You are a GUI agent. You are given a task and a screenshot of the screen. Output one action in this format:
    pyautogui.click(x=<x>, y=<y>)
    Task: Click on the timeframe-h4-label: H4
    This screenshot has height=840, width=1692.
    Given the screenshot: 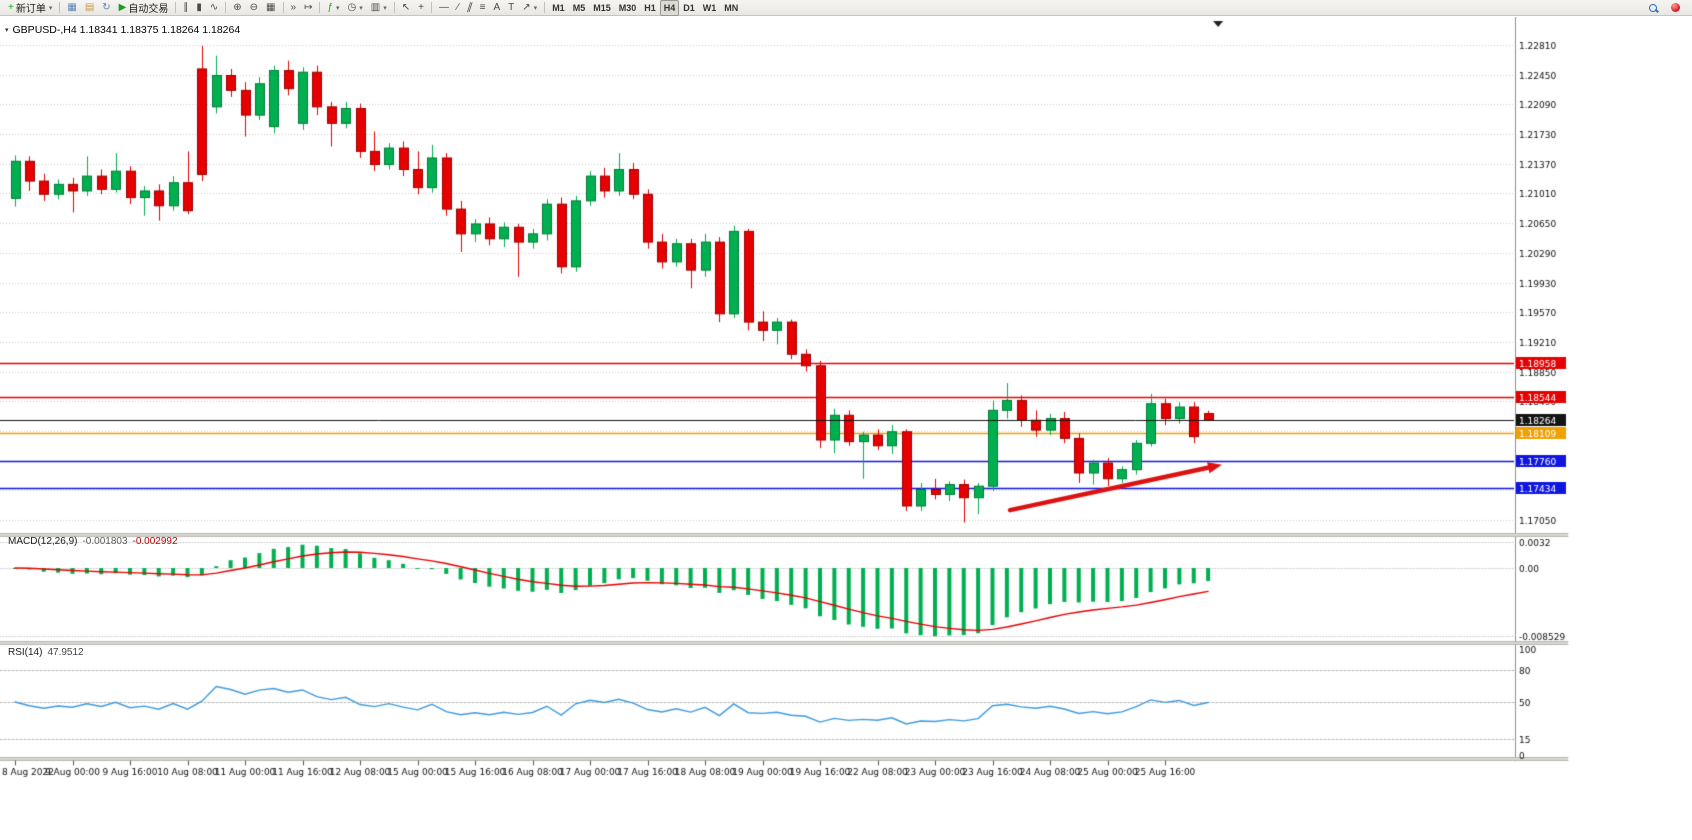 What is the action you would take?
    pyautogui.click(x=669, y=7)
    